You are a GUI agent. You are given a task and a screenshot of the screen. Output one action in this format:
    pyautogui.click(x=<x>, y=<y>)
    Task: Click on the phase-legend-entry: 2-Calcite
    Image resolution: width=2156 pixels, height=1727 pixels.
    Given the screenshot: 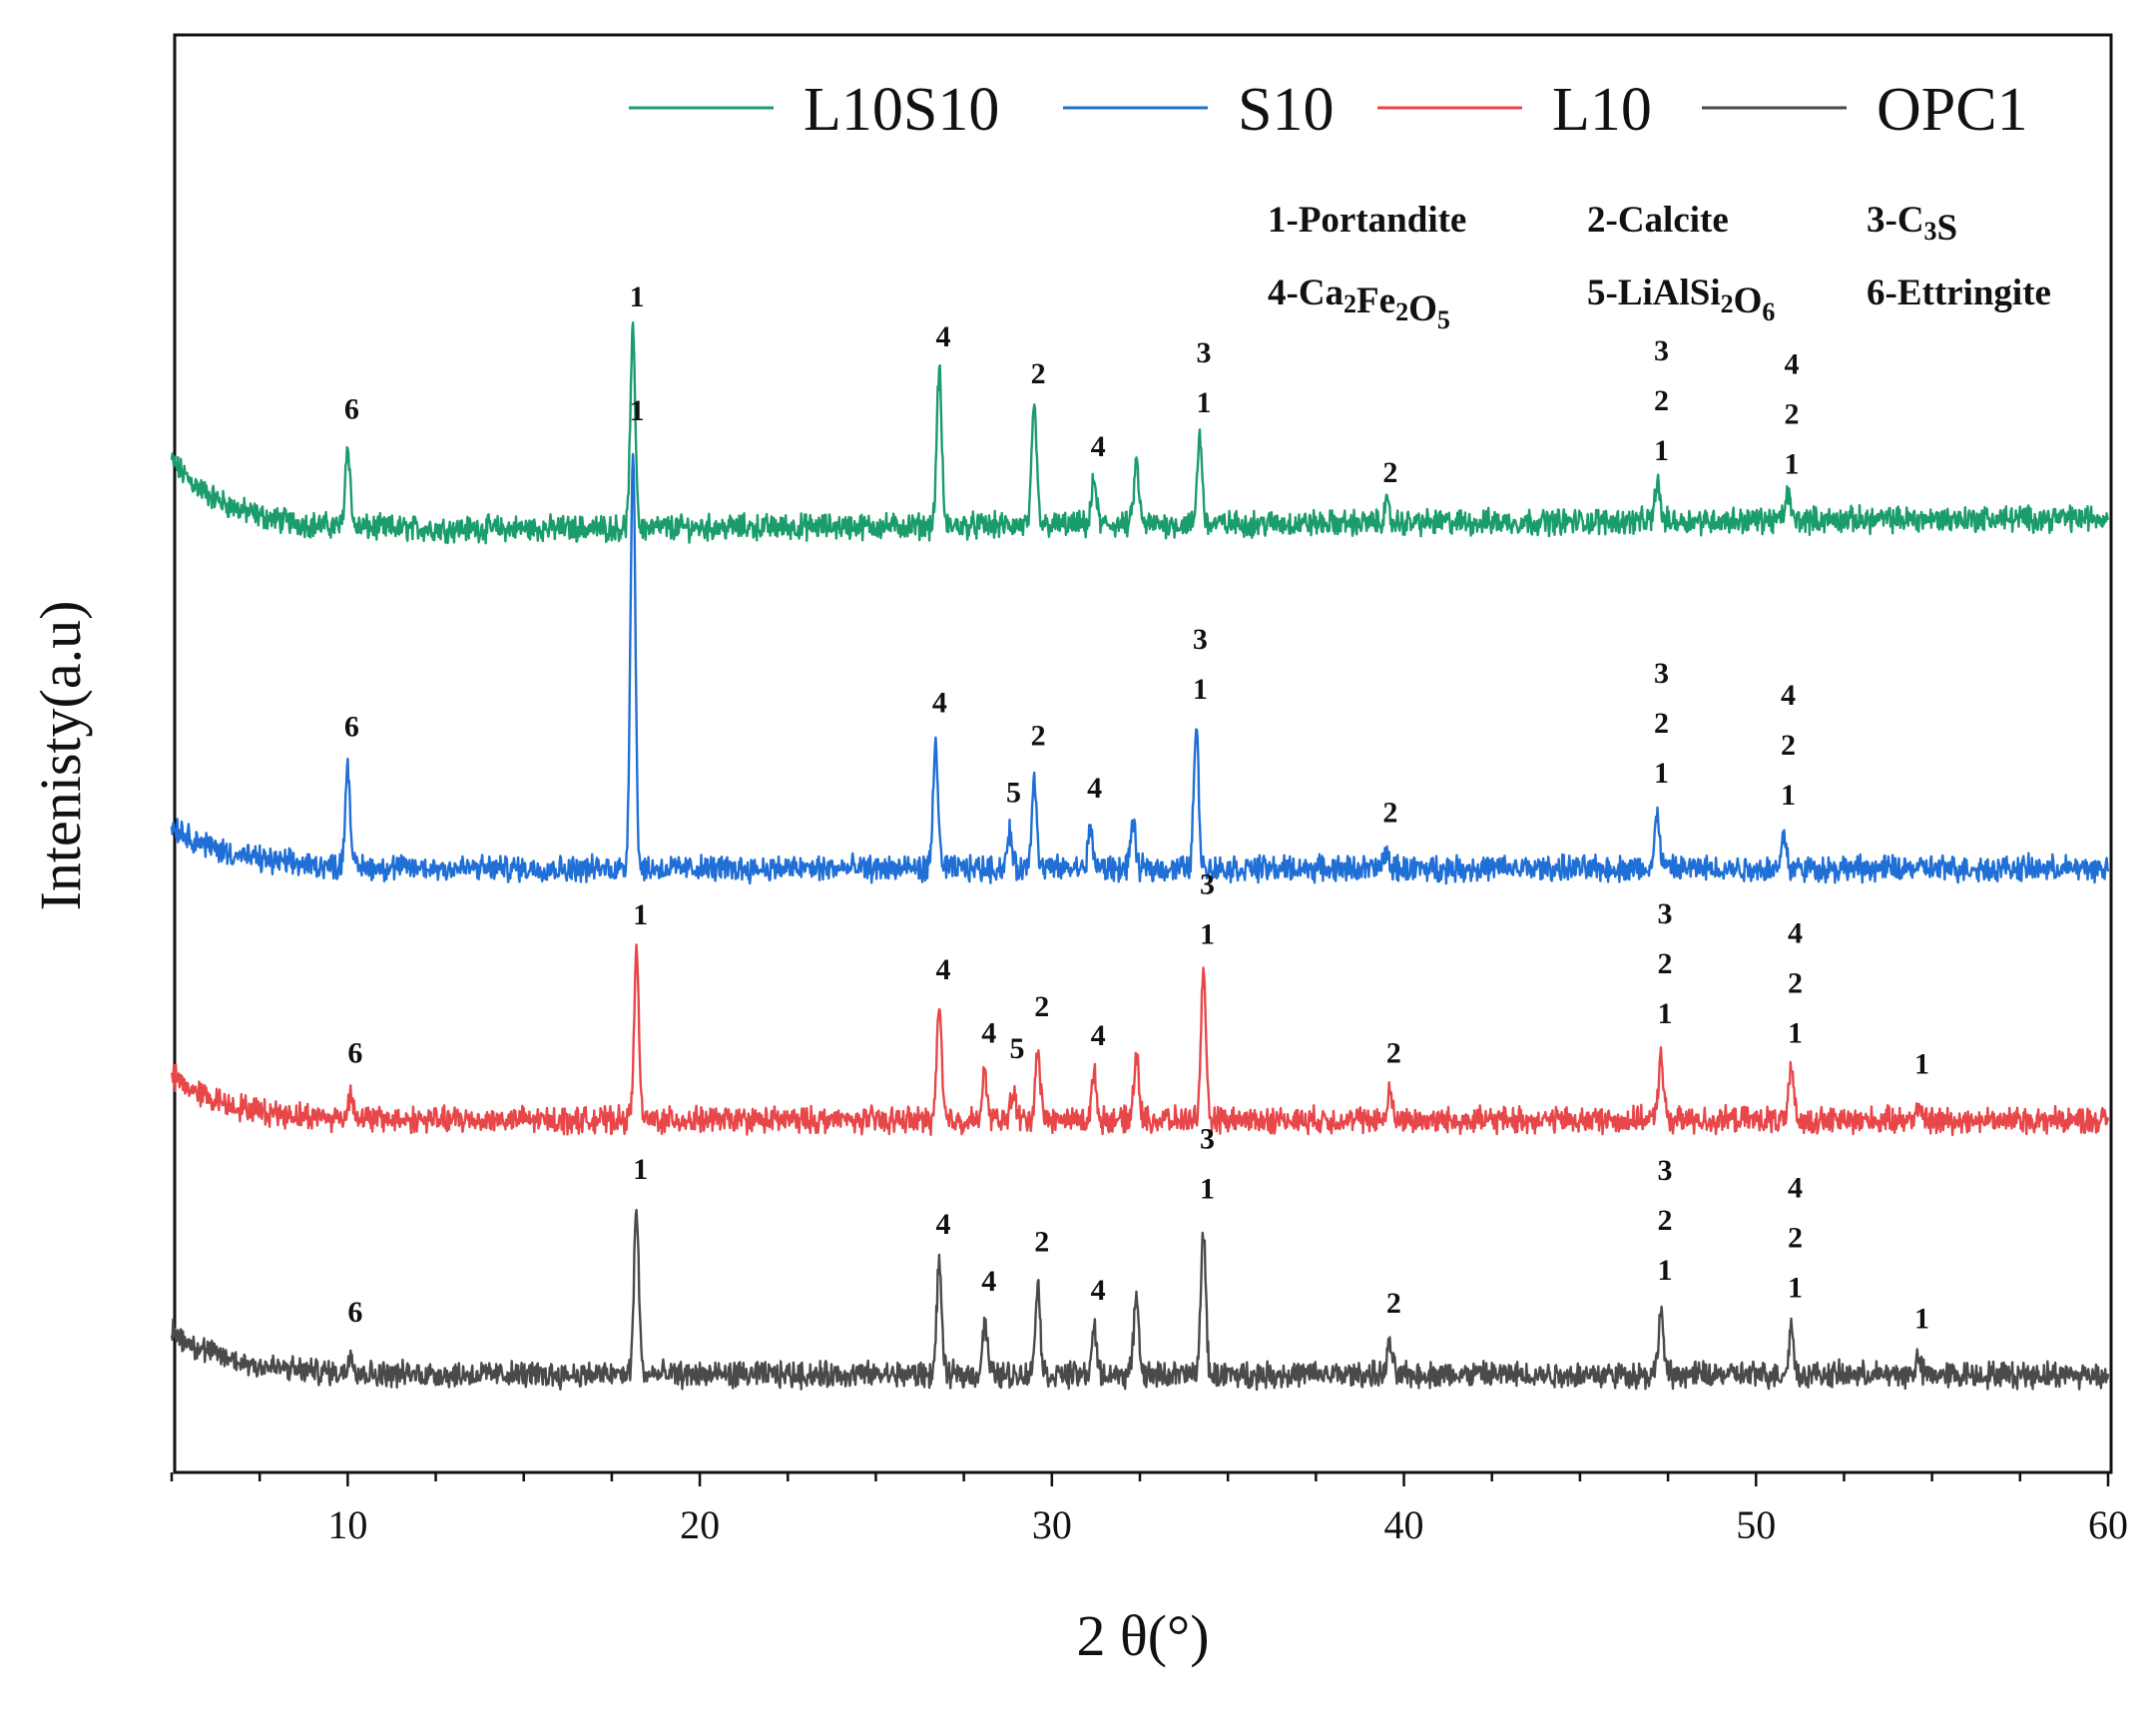 What is the action you would take?
    pyautogui.click(x=1658, y=220)
    